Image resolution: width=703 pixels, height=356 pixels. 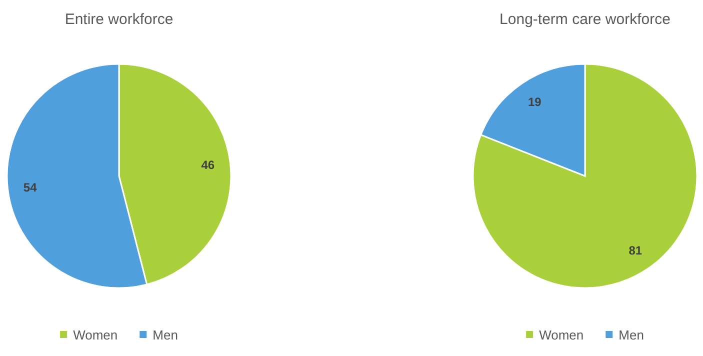 I want to click on data-label: 46, so click(x=208, y=165).